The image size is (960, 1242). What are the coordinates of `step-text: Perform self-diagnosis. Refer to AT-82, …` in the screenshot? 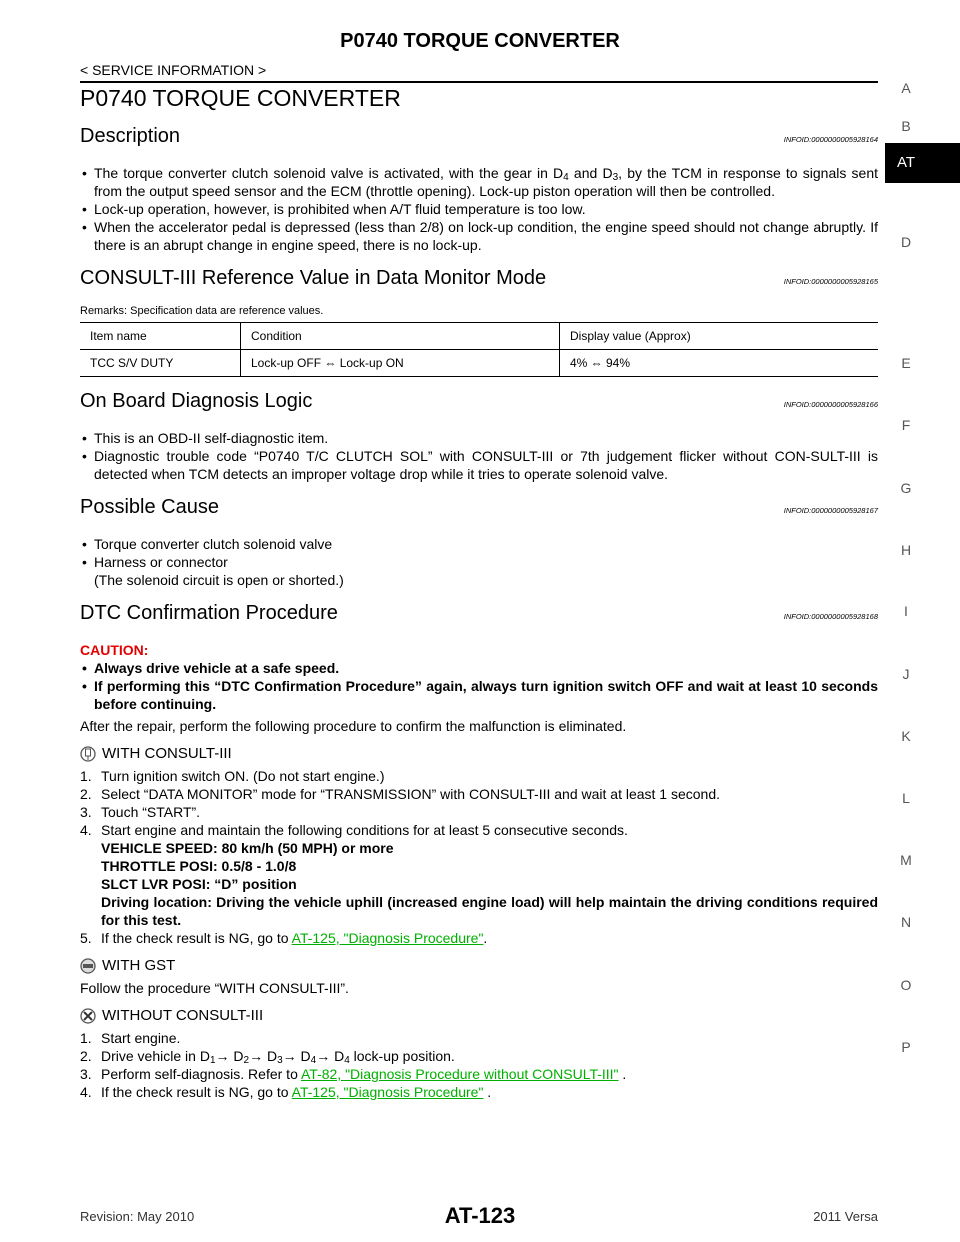 It's located at (489, 1074).